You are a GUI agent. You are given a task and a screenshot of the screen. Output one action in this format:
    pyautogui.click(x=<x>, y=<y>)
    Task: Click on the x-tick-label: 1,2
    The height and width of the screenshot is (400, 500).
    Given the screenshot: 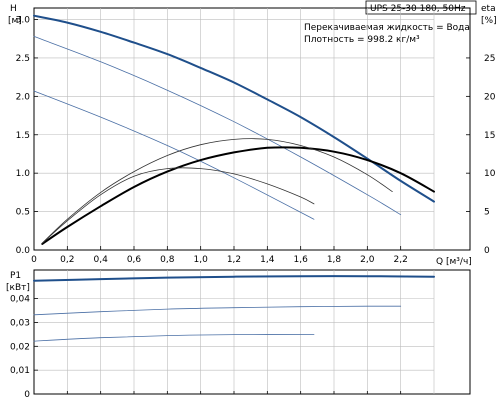 What is the action you would take?
    pyautogui.click(x=234, y=260)
    